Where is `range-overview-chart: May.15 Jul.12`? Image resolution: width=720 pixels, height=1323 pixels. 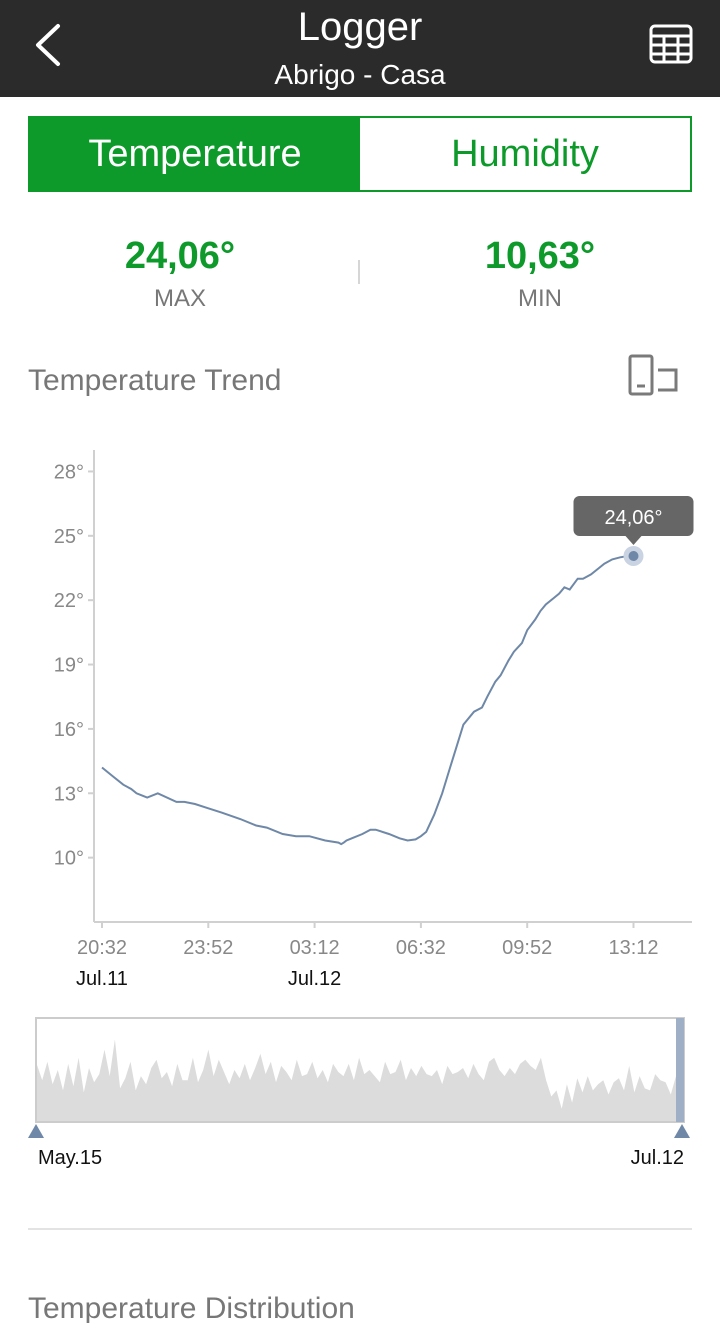 range-overview-chart: May.15 Jul.12 is located at coordinates (360, 1095).